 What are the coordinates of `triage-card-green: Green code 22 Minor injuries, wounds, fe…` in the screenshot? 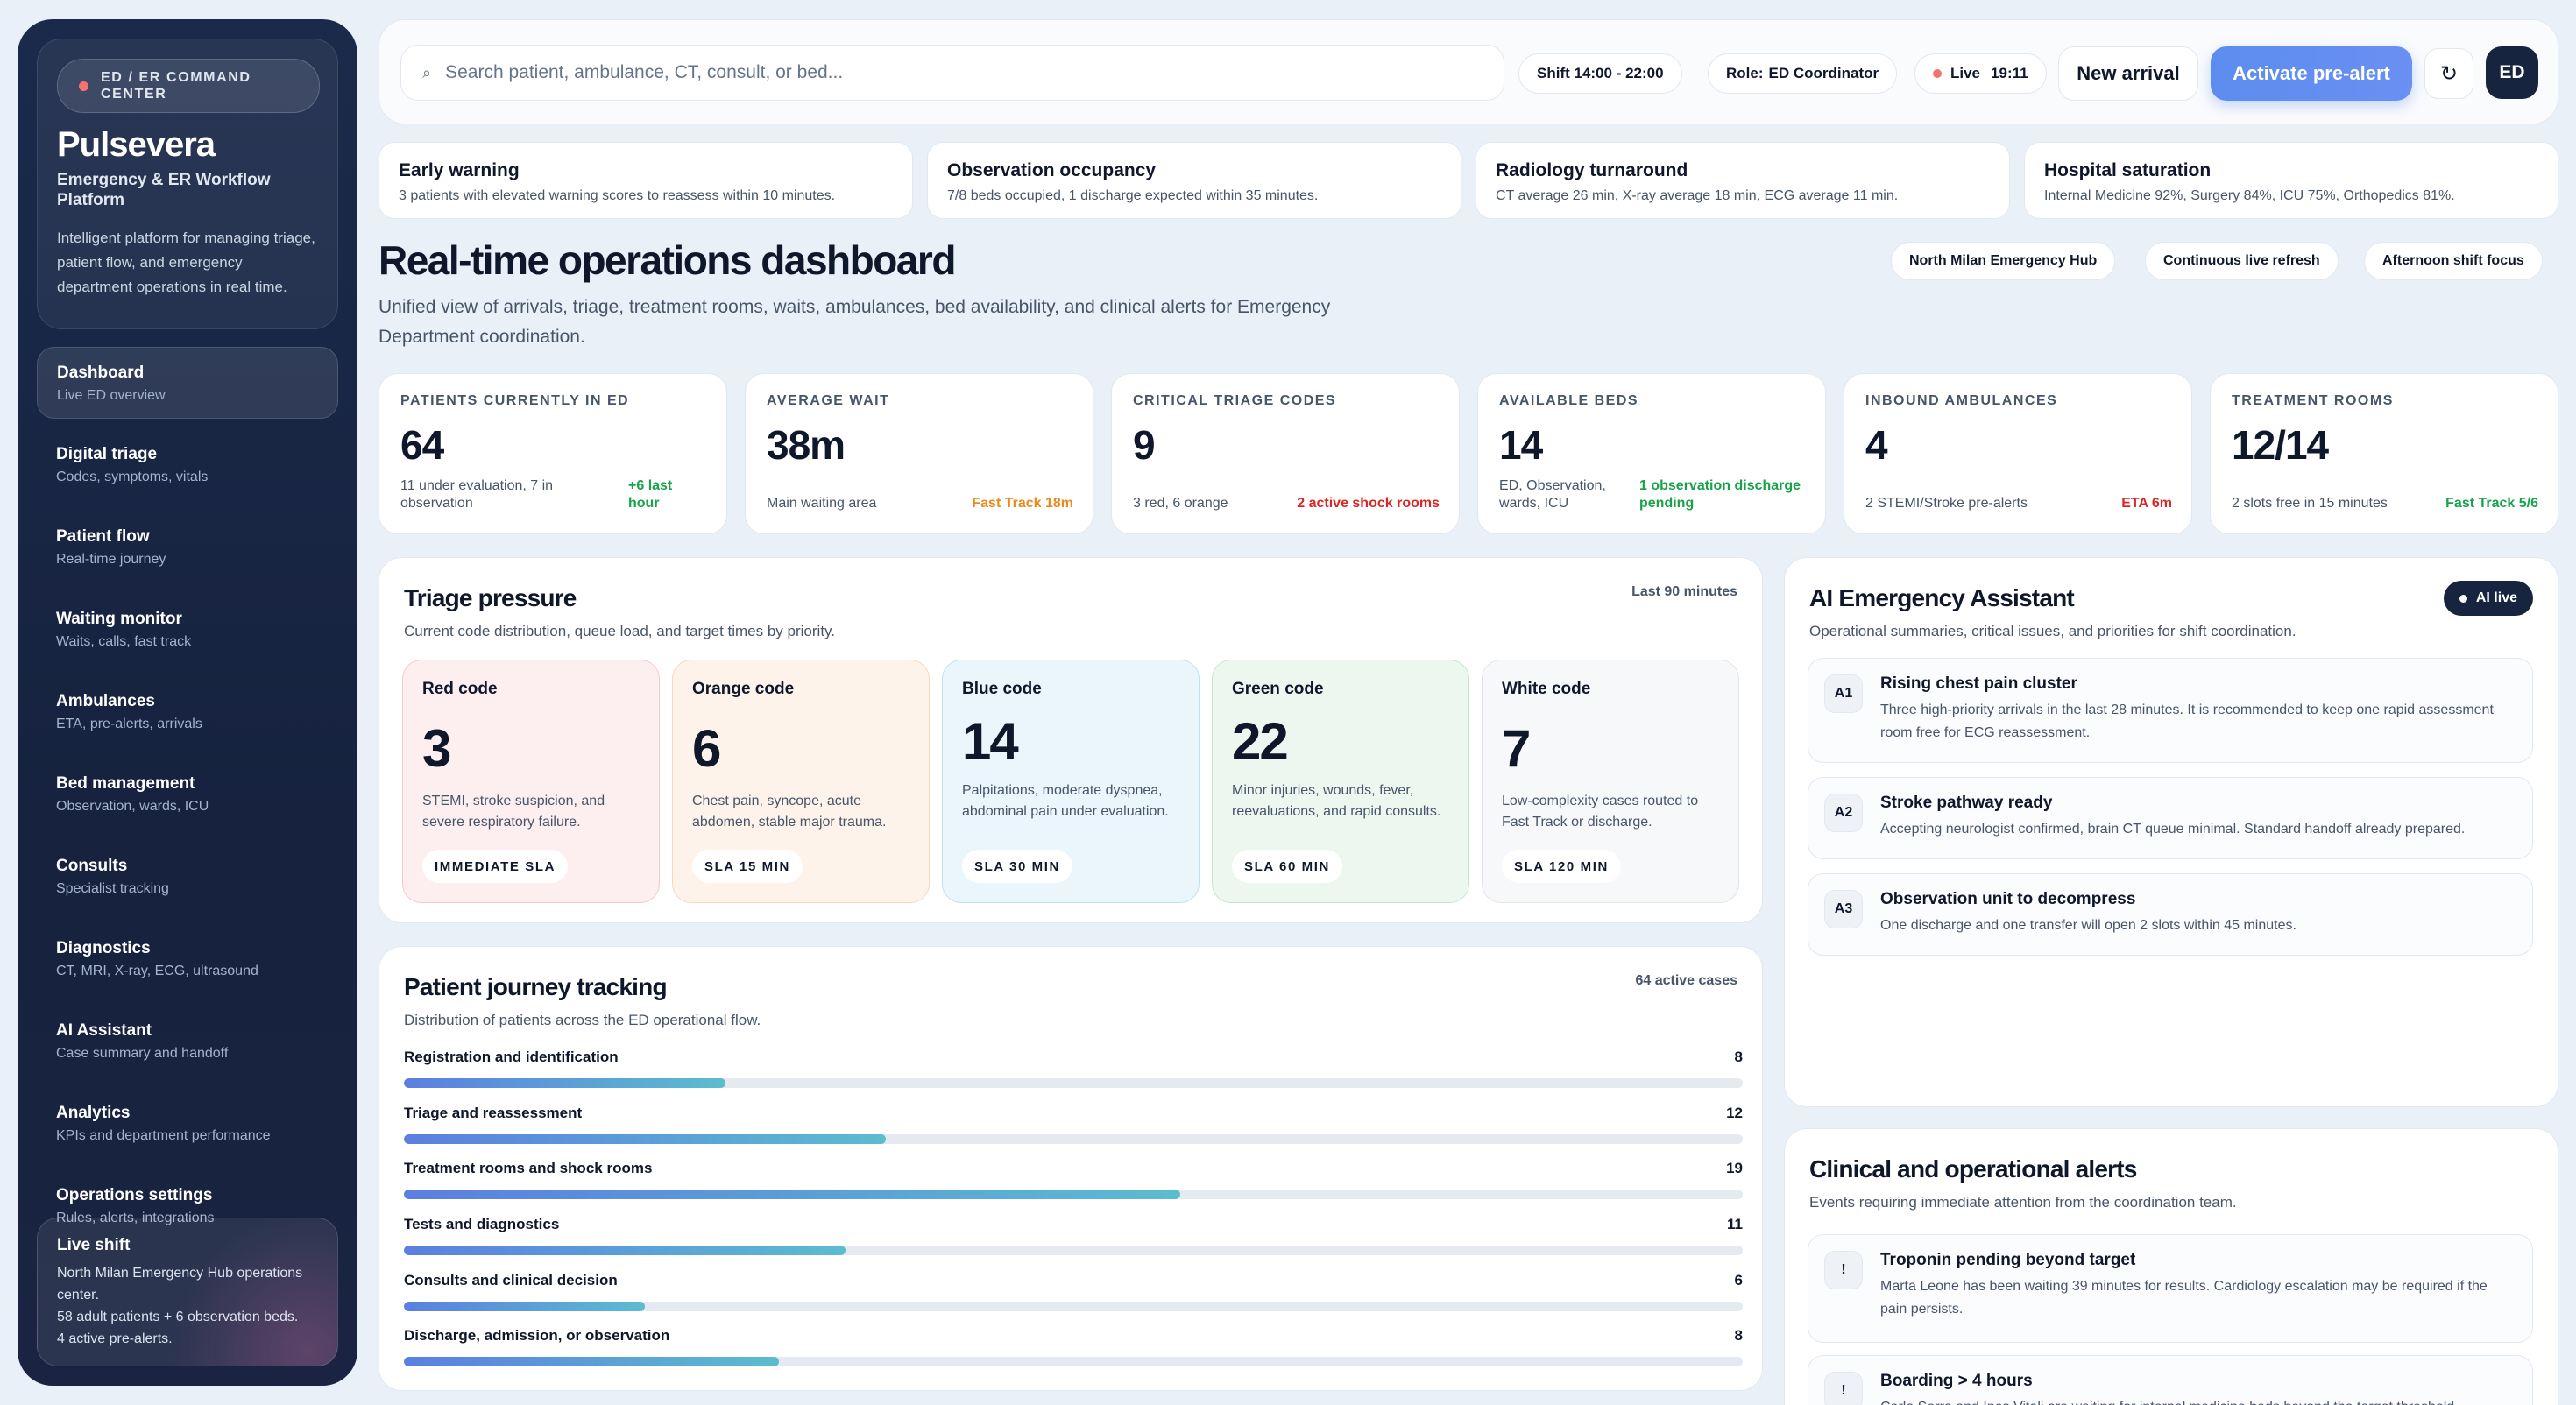 It's located at (1340, 781).